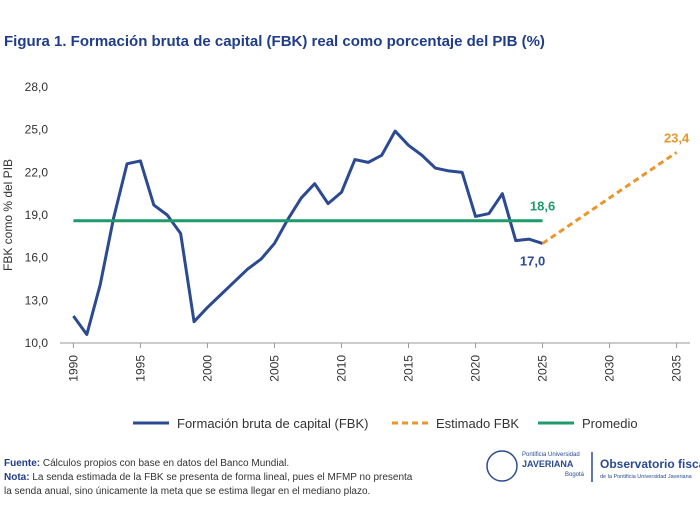 This screenshot has width=700, height=529. Describe the element at coordinates (272, 423) in the screenshot. I see `legend-label: Formación bruta de capital (FBK)` at that location.